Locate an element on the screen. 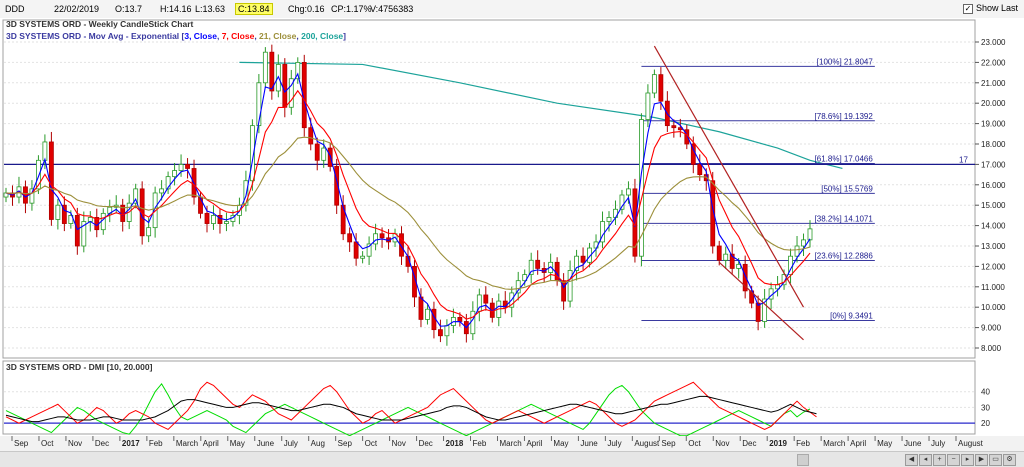  show-last-checkbox: ✓ Show Last is located at coordinates (990, 8).